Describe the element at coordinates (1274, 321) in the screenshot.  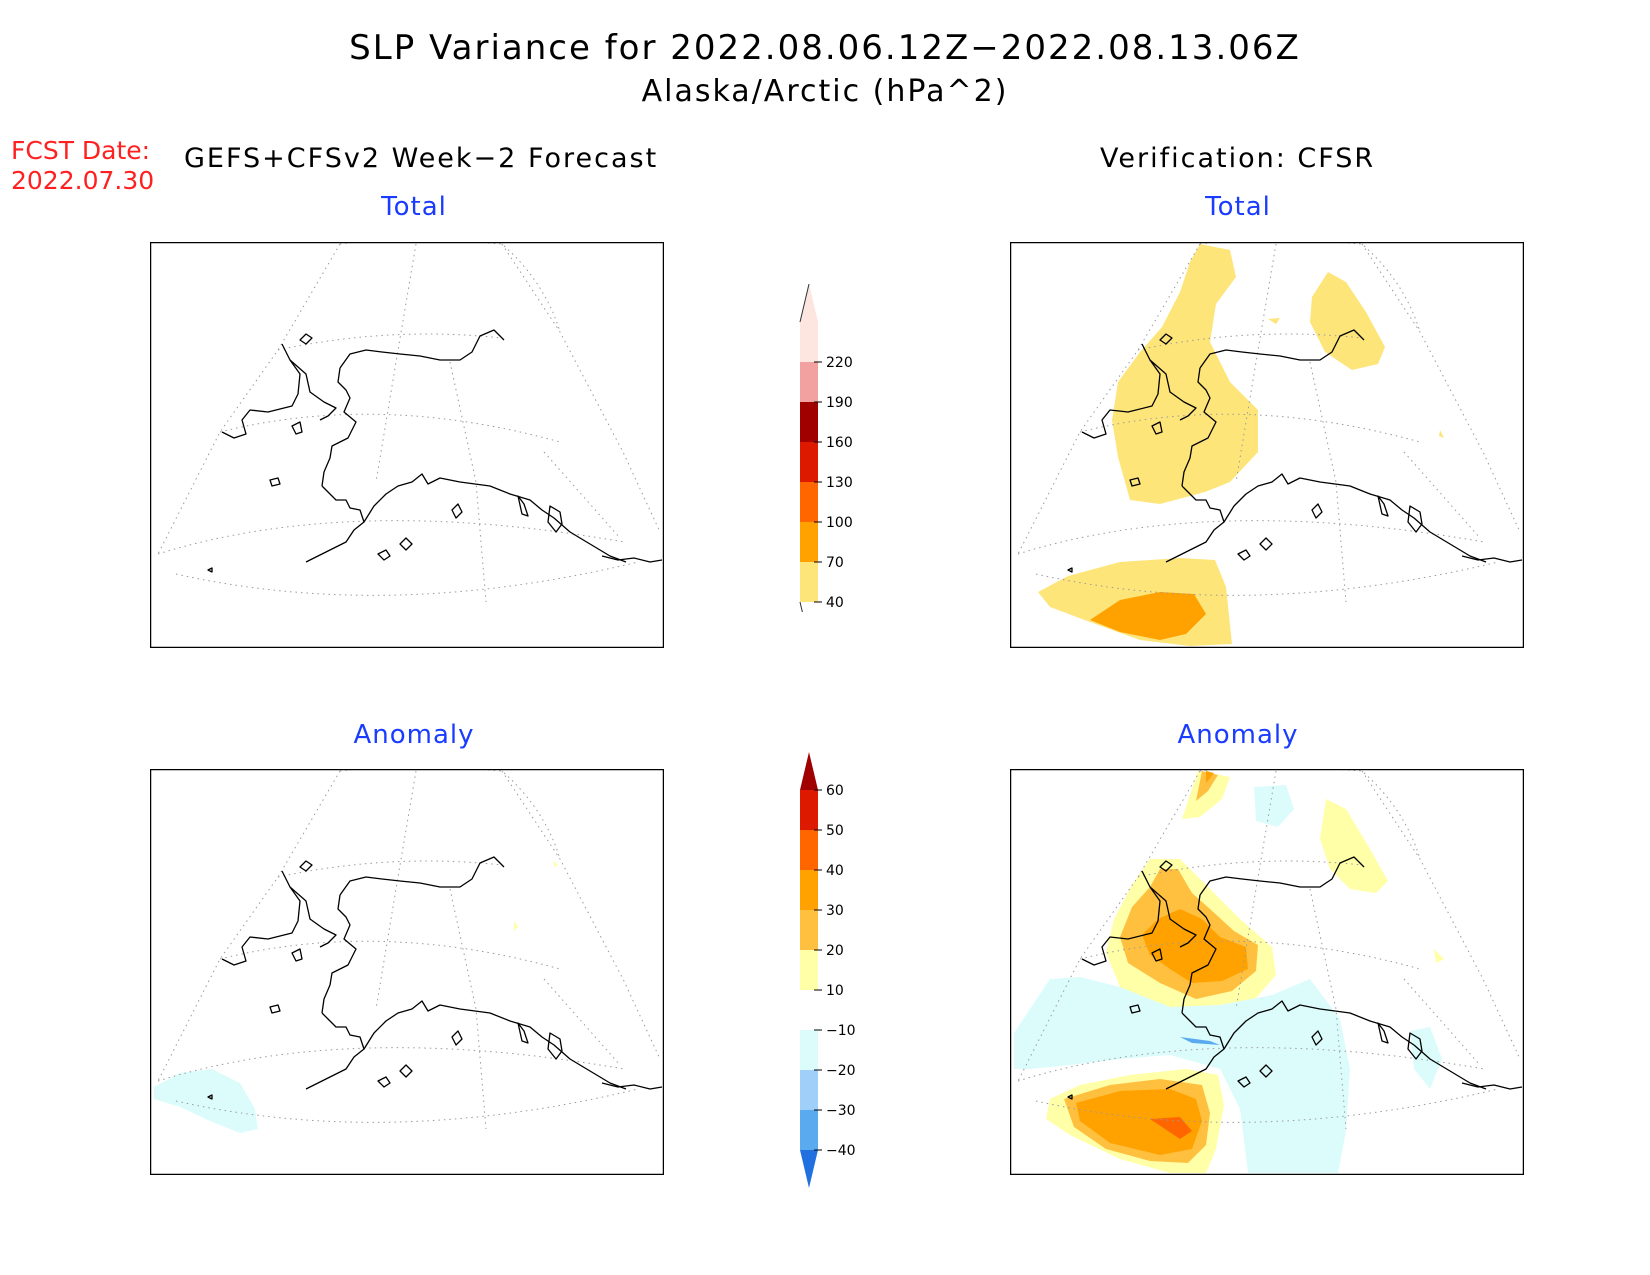
I see `shade-40-70-small` at that location.